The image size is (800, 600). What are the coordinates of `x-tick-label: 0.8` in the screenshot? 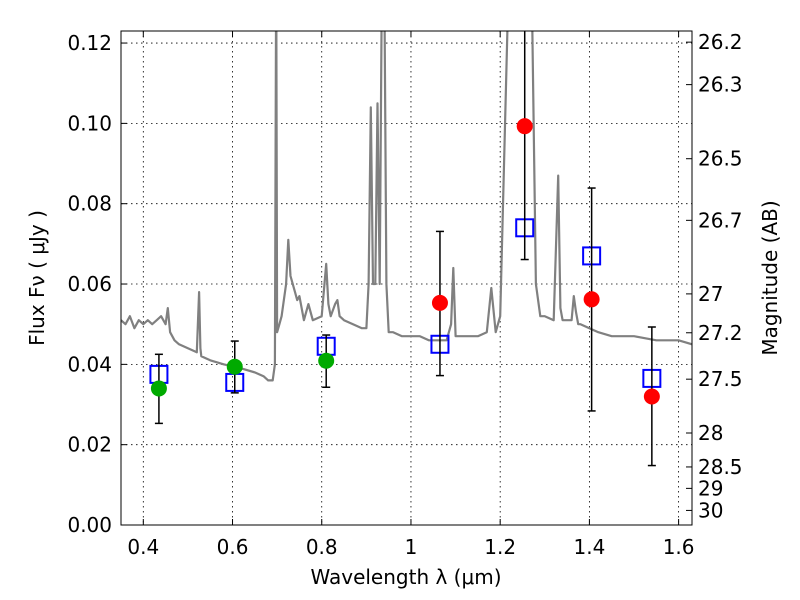 It's located at (322, 547).